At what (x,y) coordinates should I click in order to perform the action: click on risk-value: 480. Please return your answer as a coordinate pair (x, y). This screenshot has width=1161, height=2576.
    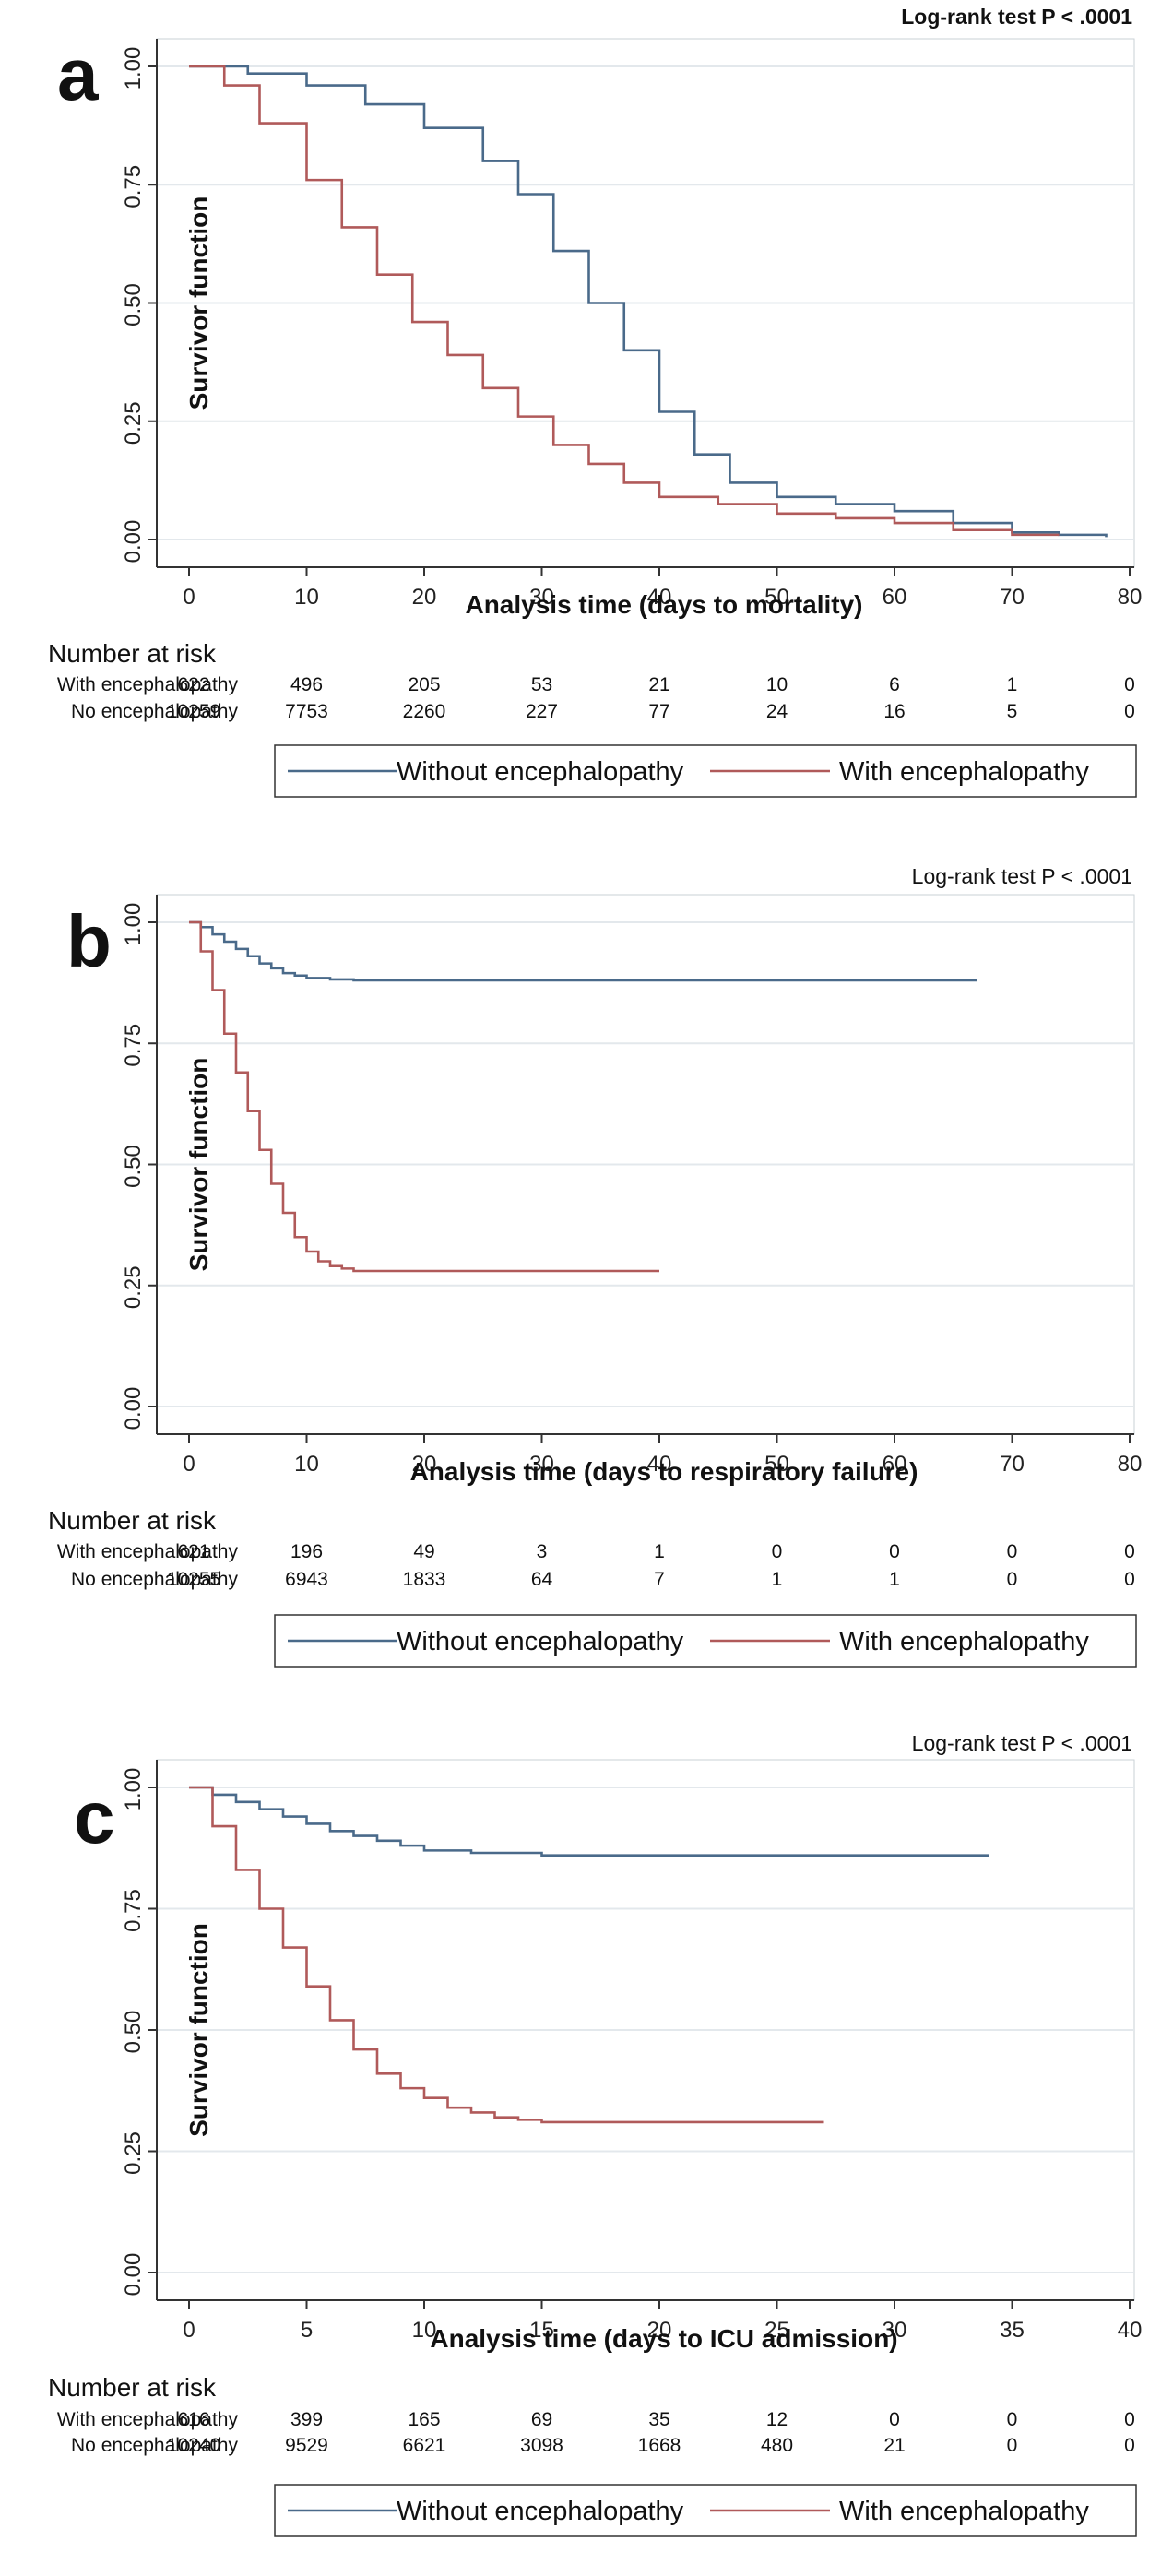
    Looking at the image, I should click on (777, 2445).